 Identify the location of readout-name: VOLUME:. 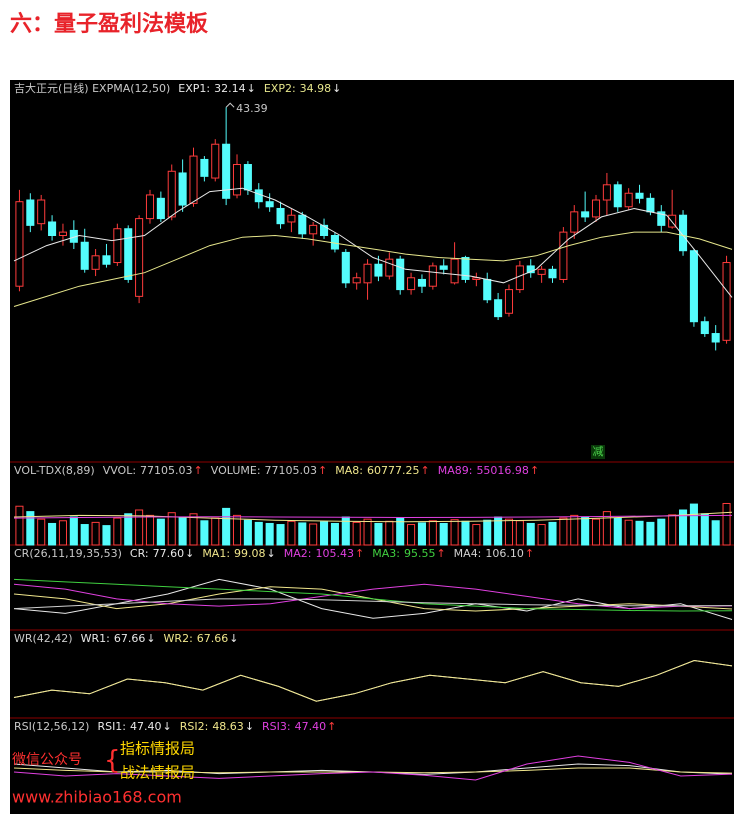
(236, 470).